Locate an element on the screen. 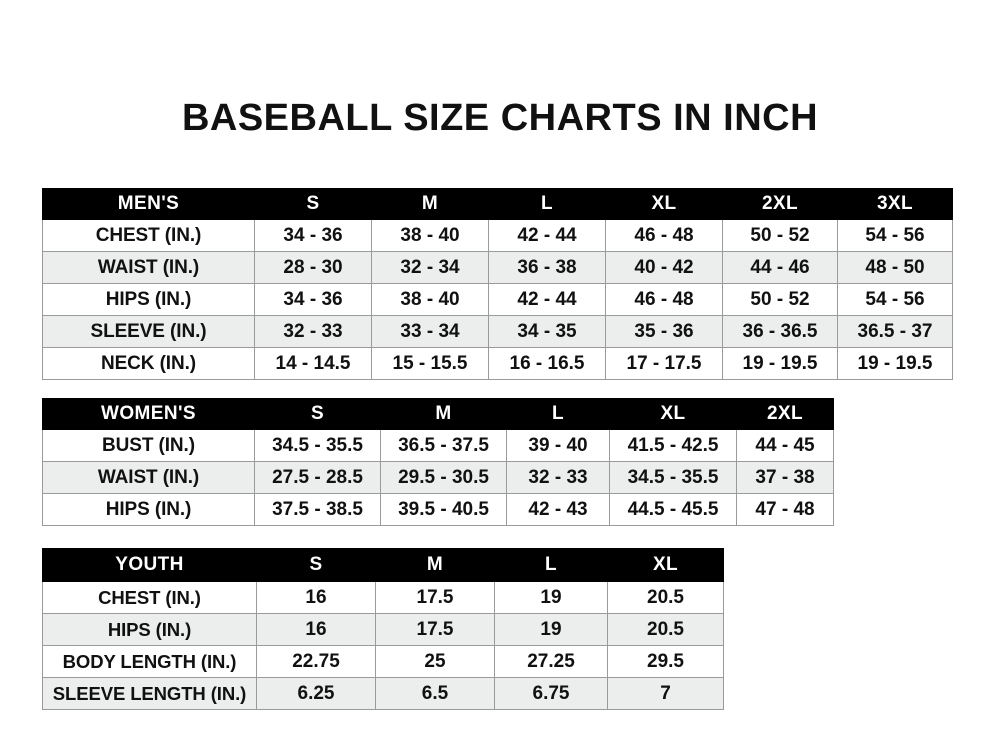 The width and height of the screenshot is (1000, 752). measurement-cell: 16 - 16.5 is located at coordinates (547, 363).